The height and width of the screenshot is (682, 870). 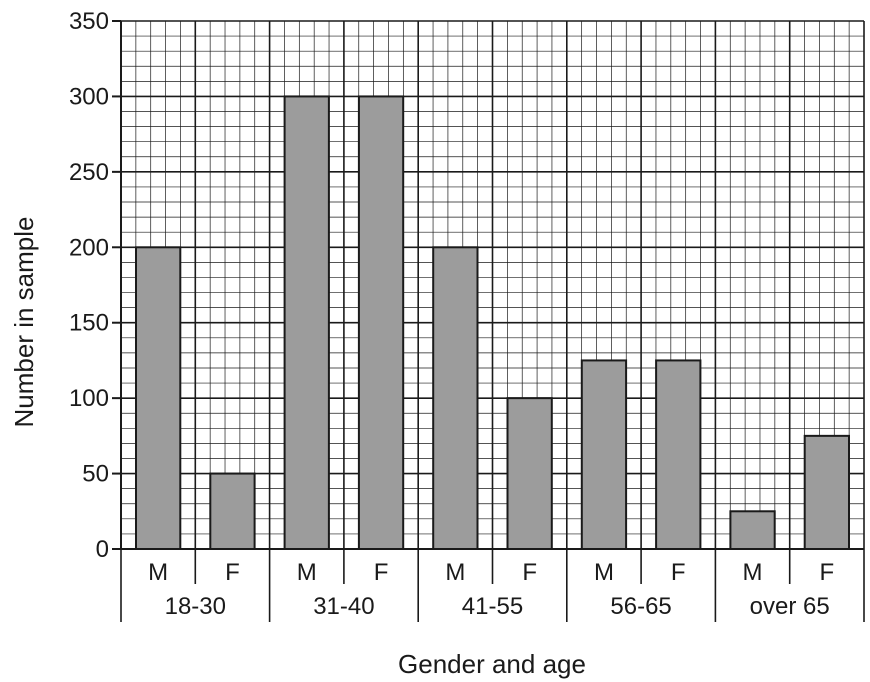 What do you see at coordinates (24, 322) in the screenshot?
I see `y-axis-title: Number in sample` at bounding box center [24, 322].